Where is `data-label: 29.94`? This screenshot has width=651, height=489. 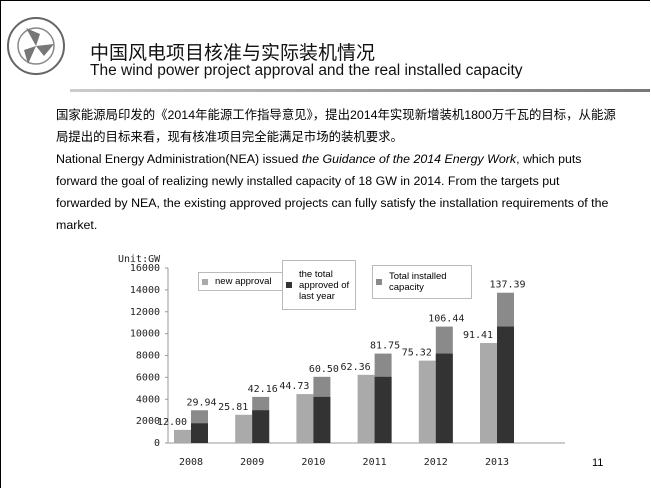 data-label: 29.94 is located at coordinates (201, 402).